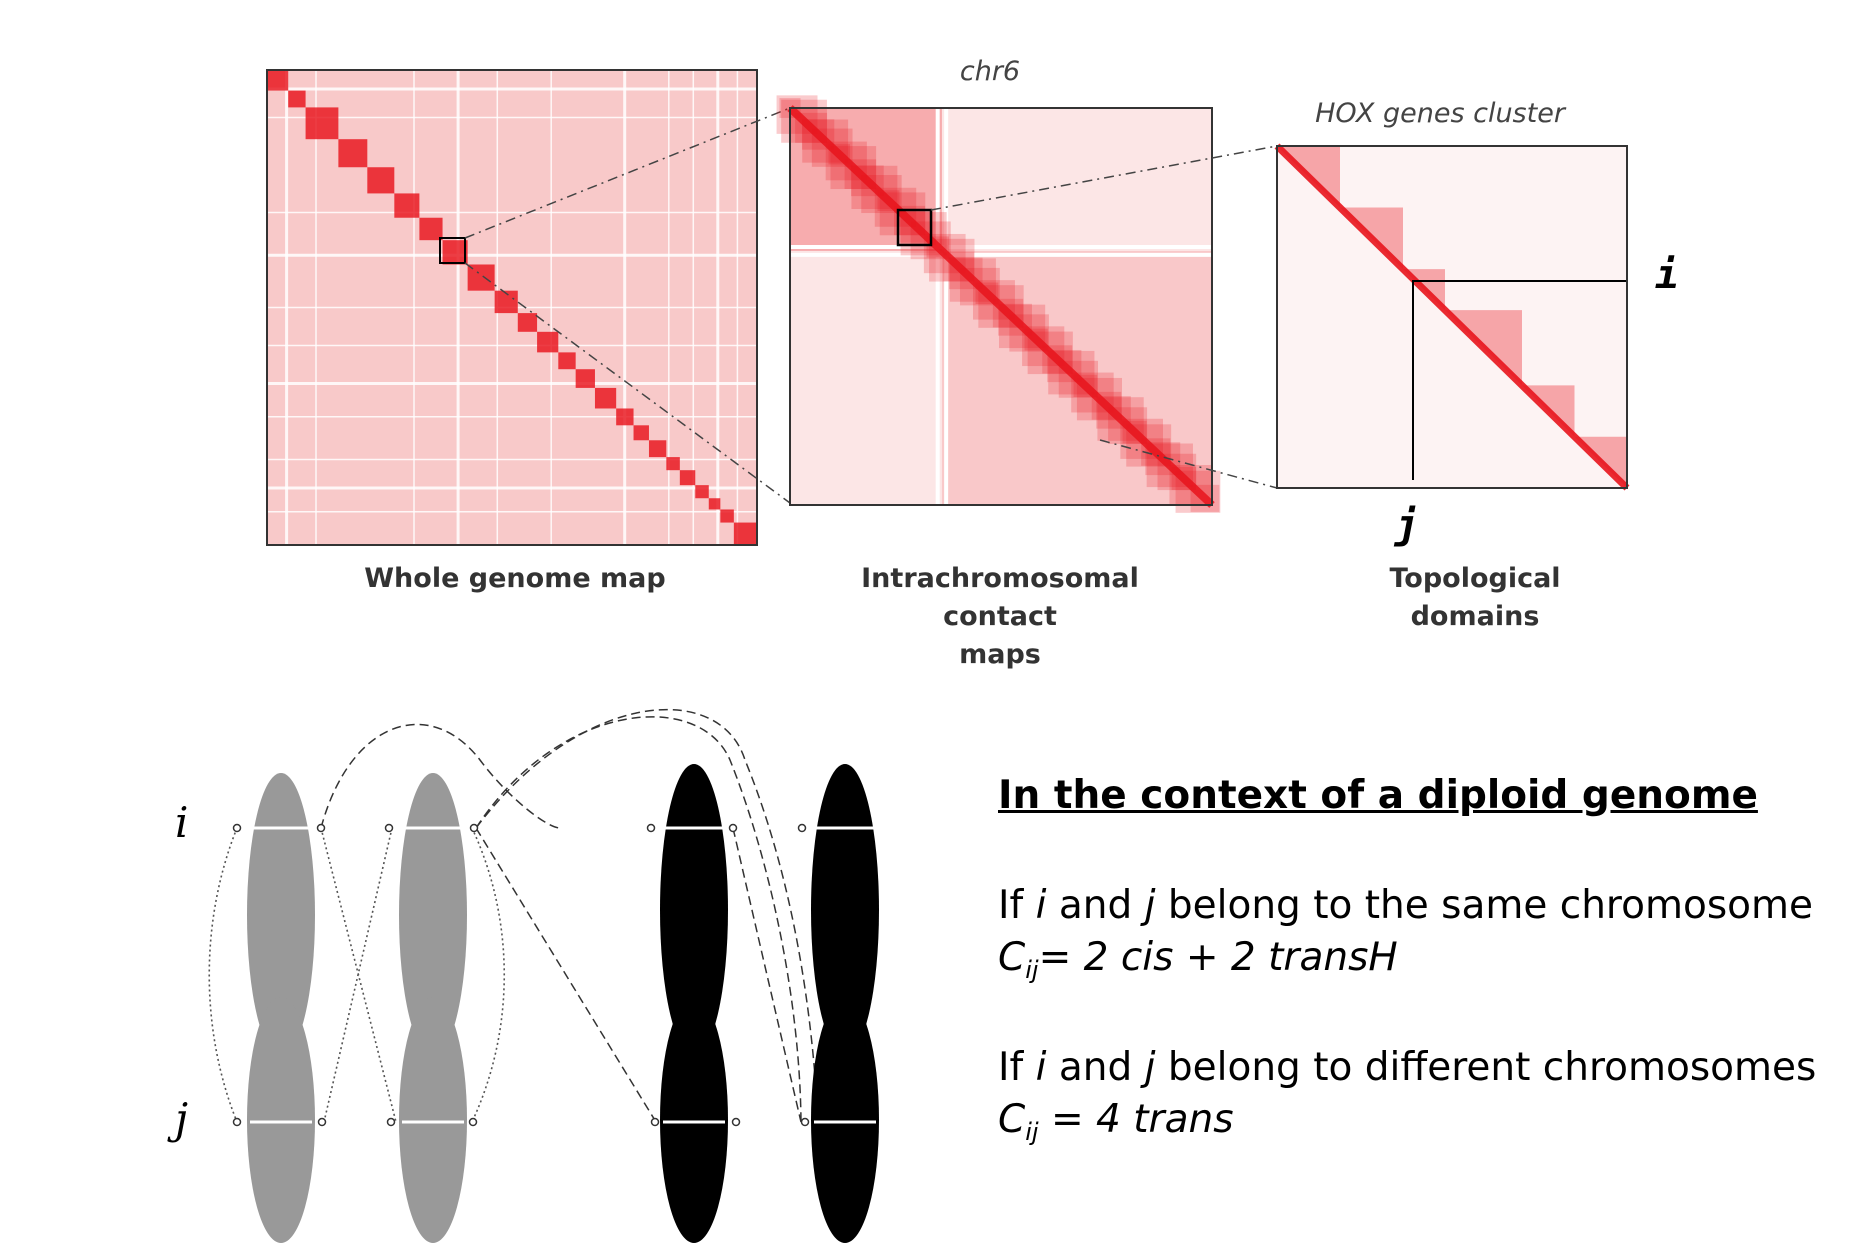 The width and height of the screenshot is (1862, 1253). What do you see at coordinates (1000, 654) in the screenshot?
I see `intrachromosomal-caption-line2: maps` at bounding box center [1000, 654].